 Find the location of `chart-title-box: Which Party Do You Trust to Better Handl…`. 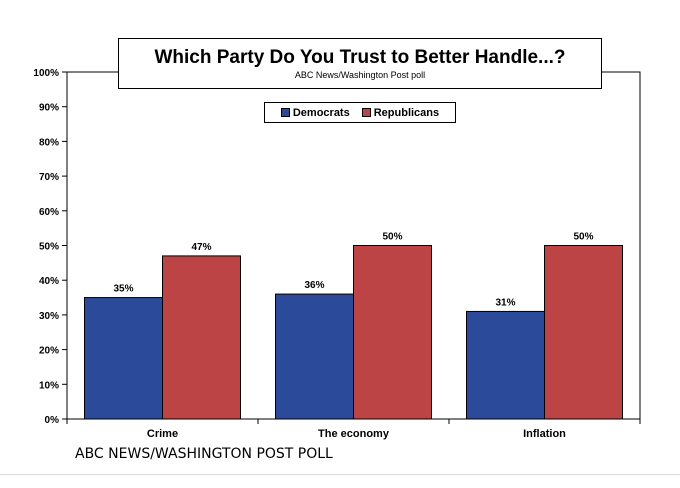

chart-title-box: Which Party Do You Trust to Better Handl… is located at coordinates (360, 63).